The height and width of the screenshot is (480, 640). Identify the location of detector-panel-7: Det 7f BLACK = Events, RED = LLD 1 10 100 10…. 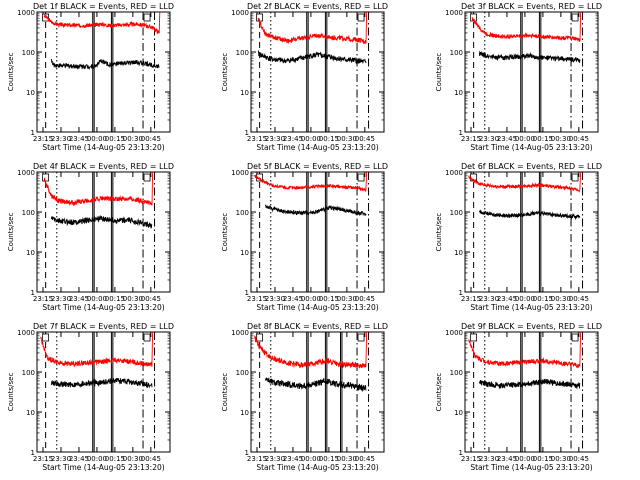
(90, 397).